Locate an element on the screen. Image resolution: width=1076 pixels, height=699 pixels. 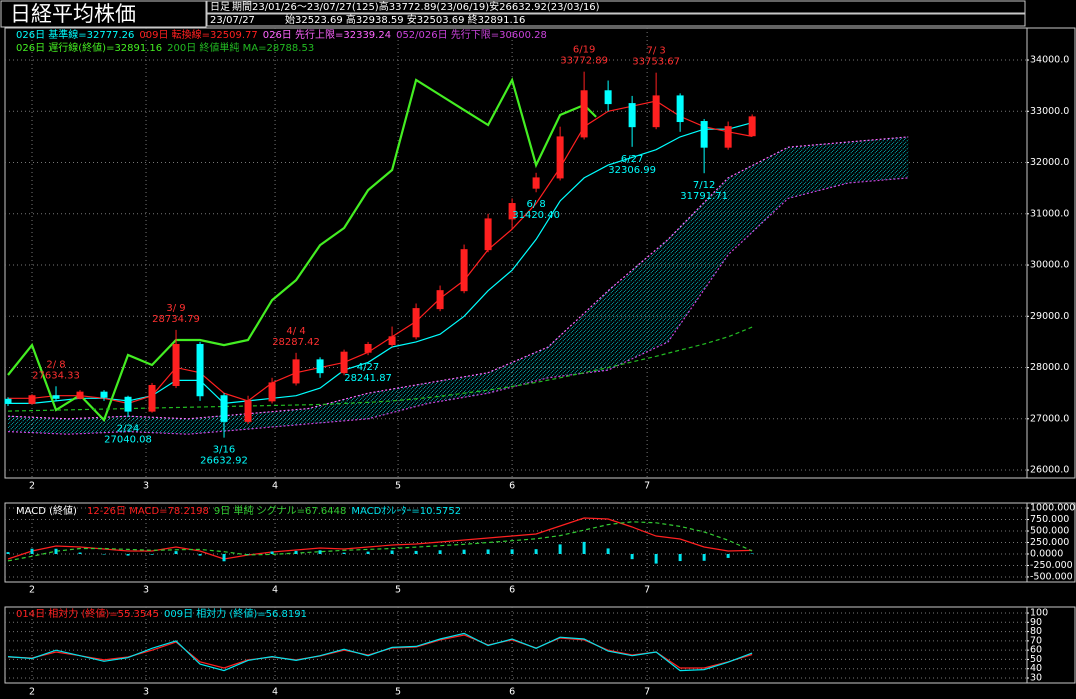
legend-entry: MACDｵｼﾚｰﾀｰ=10.5752 is located at coordinates (406, 511).